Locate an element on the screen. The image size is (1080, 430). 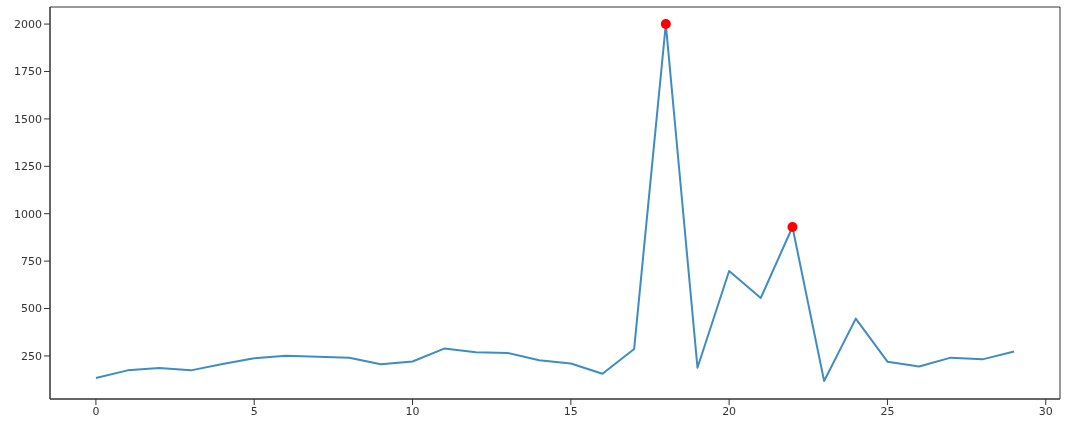
y-tick-label: 1000 is located at coordinates (28, 214).